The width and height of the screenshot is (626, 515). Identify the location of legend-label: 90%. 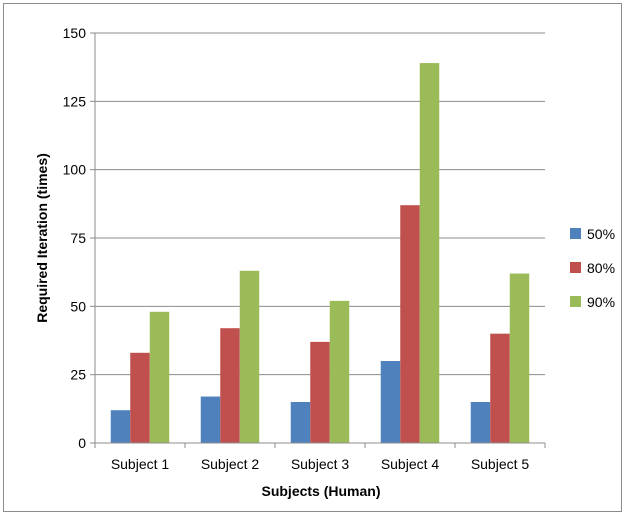
(601, 302).